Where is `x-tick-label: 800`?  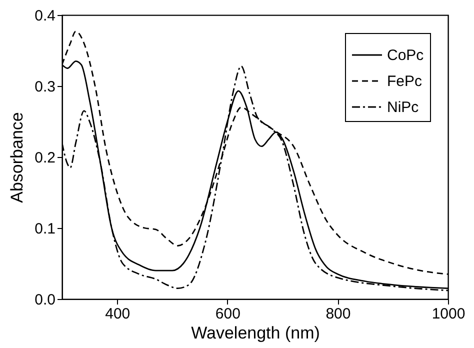
x-tick-label: 800 is located at coordinates (338, 314).